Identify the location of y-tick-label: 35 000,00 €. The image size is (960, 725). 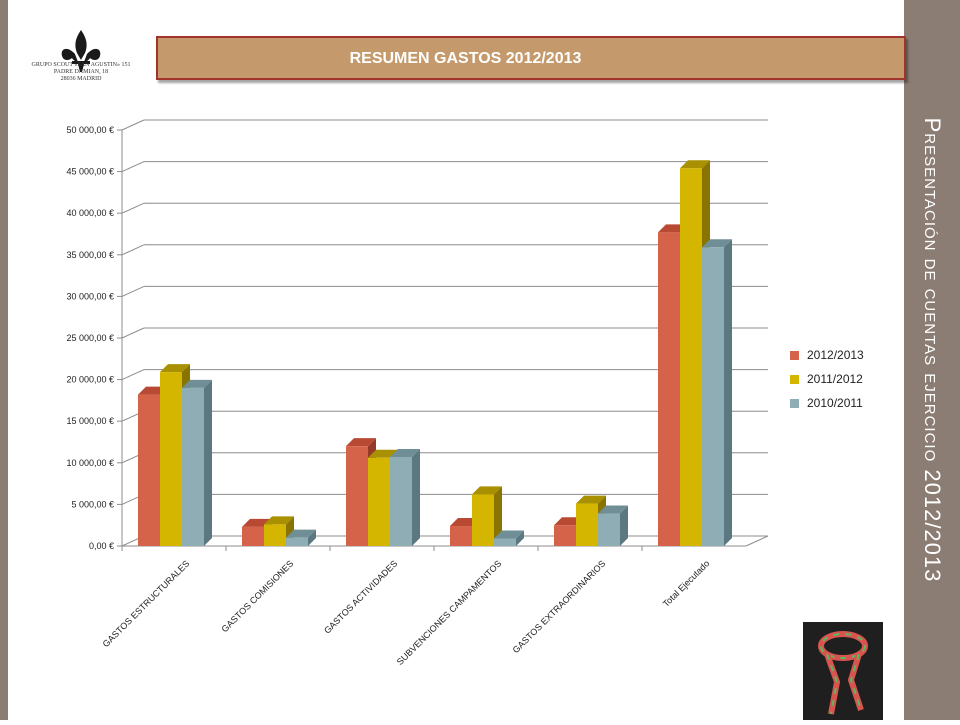
(90, 255).